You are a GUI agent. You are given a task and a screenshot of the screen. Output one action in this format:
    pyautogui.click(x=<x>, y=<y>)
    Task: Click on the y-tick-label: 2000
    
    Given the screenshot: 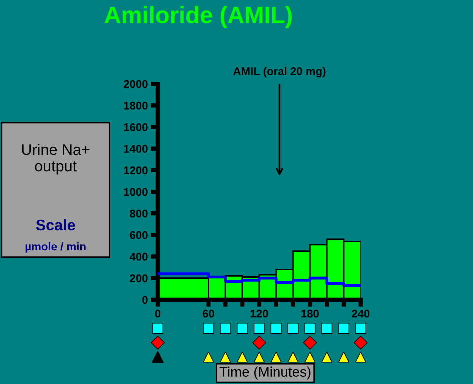 What is the action you would take?
    pyautogui.click(x=136, y=84)
    